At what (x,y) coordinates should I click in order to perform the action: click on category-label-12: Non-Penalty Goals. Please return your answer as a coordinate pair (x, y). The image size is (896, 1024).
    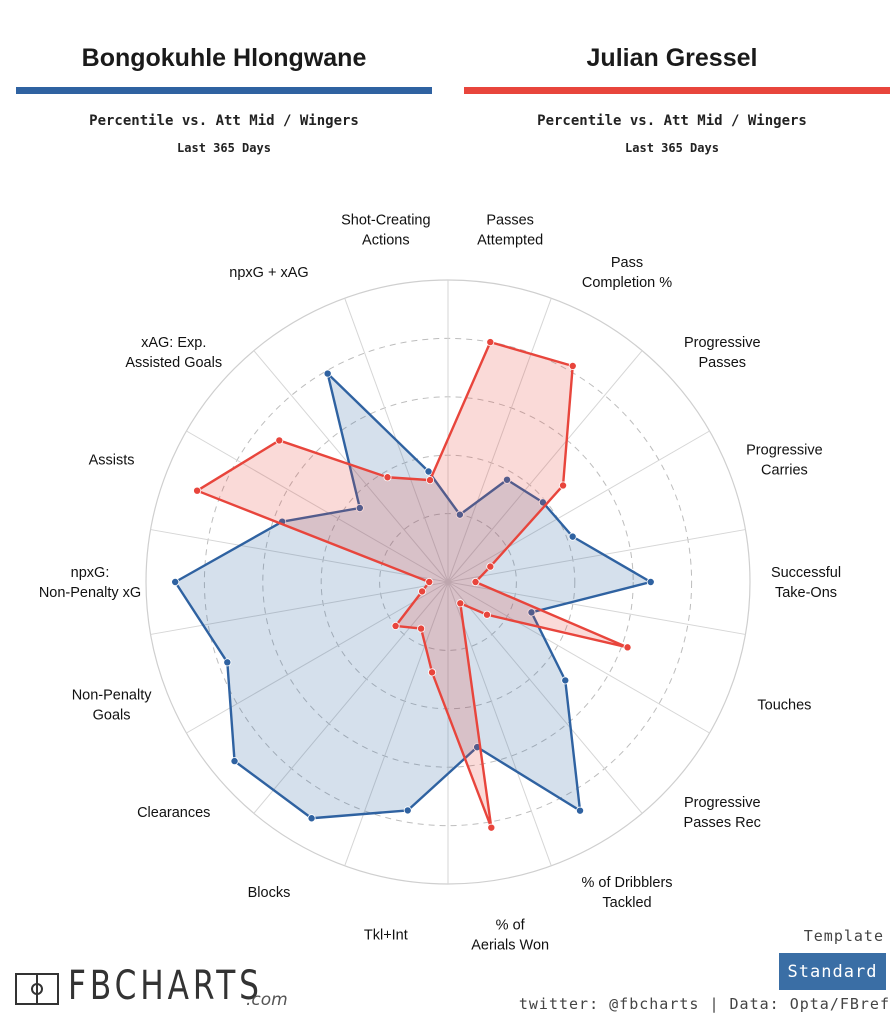
    Looking at the image, I should click on (112, 705).